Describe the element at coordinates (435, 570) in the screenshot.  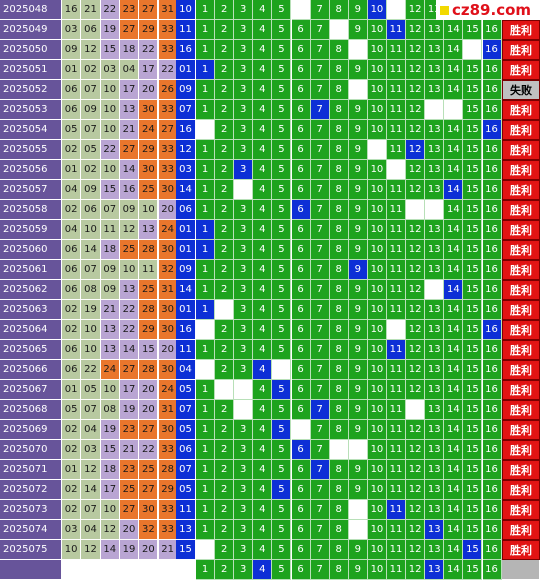
I see `footer-trend-cell: 13` at that location.